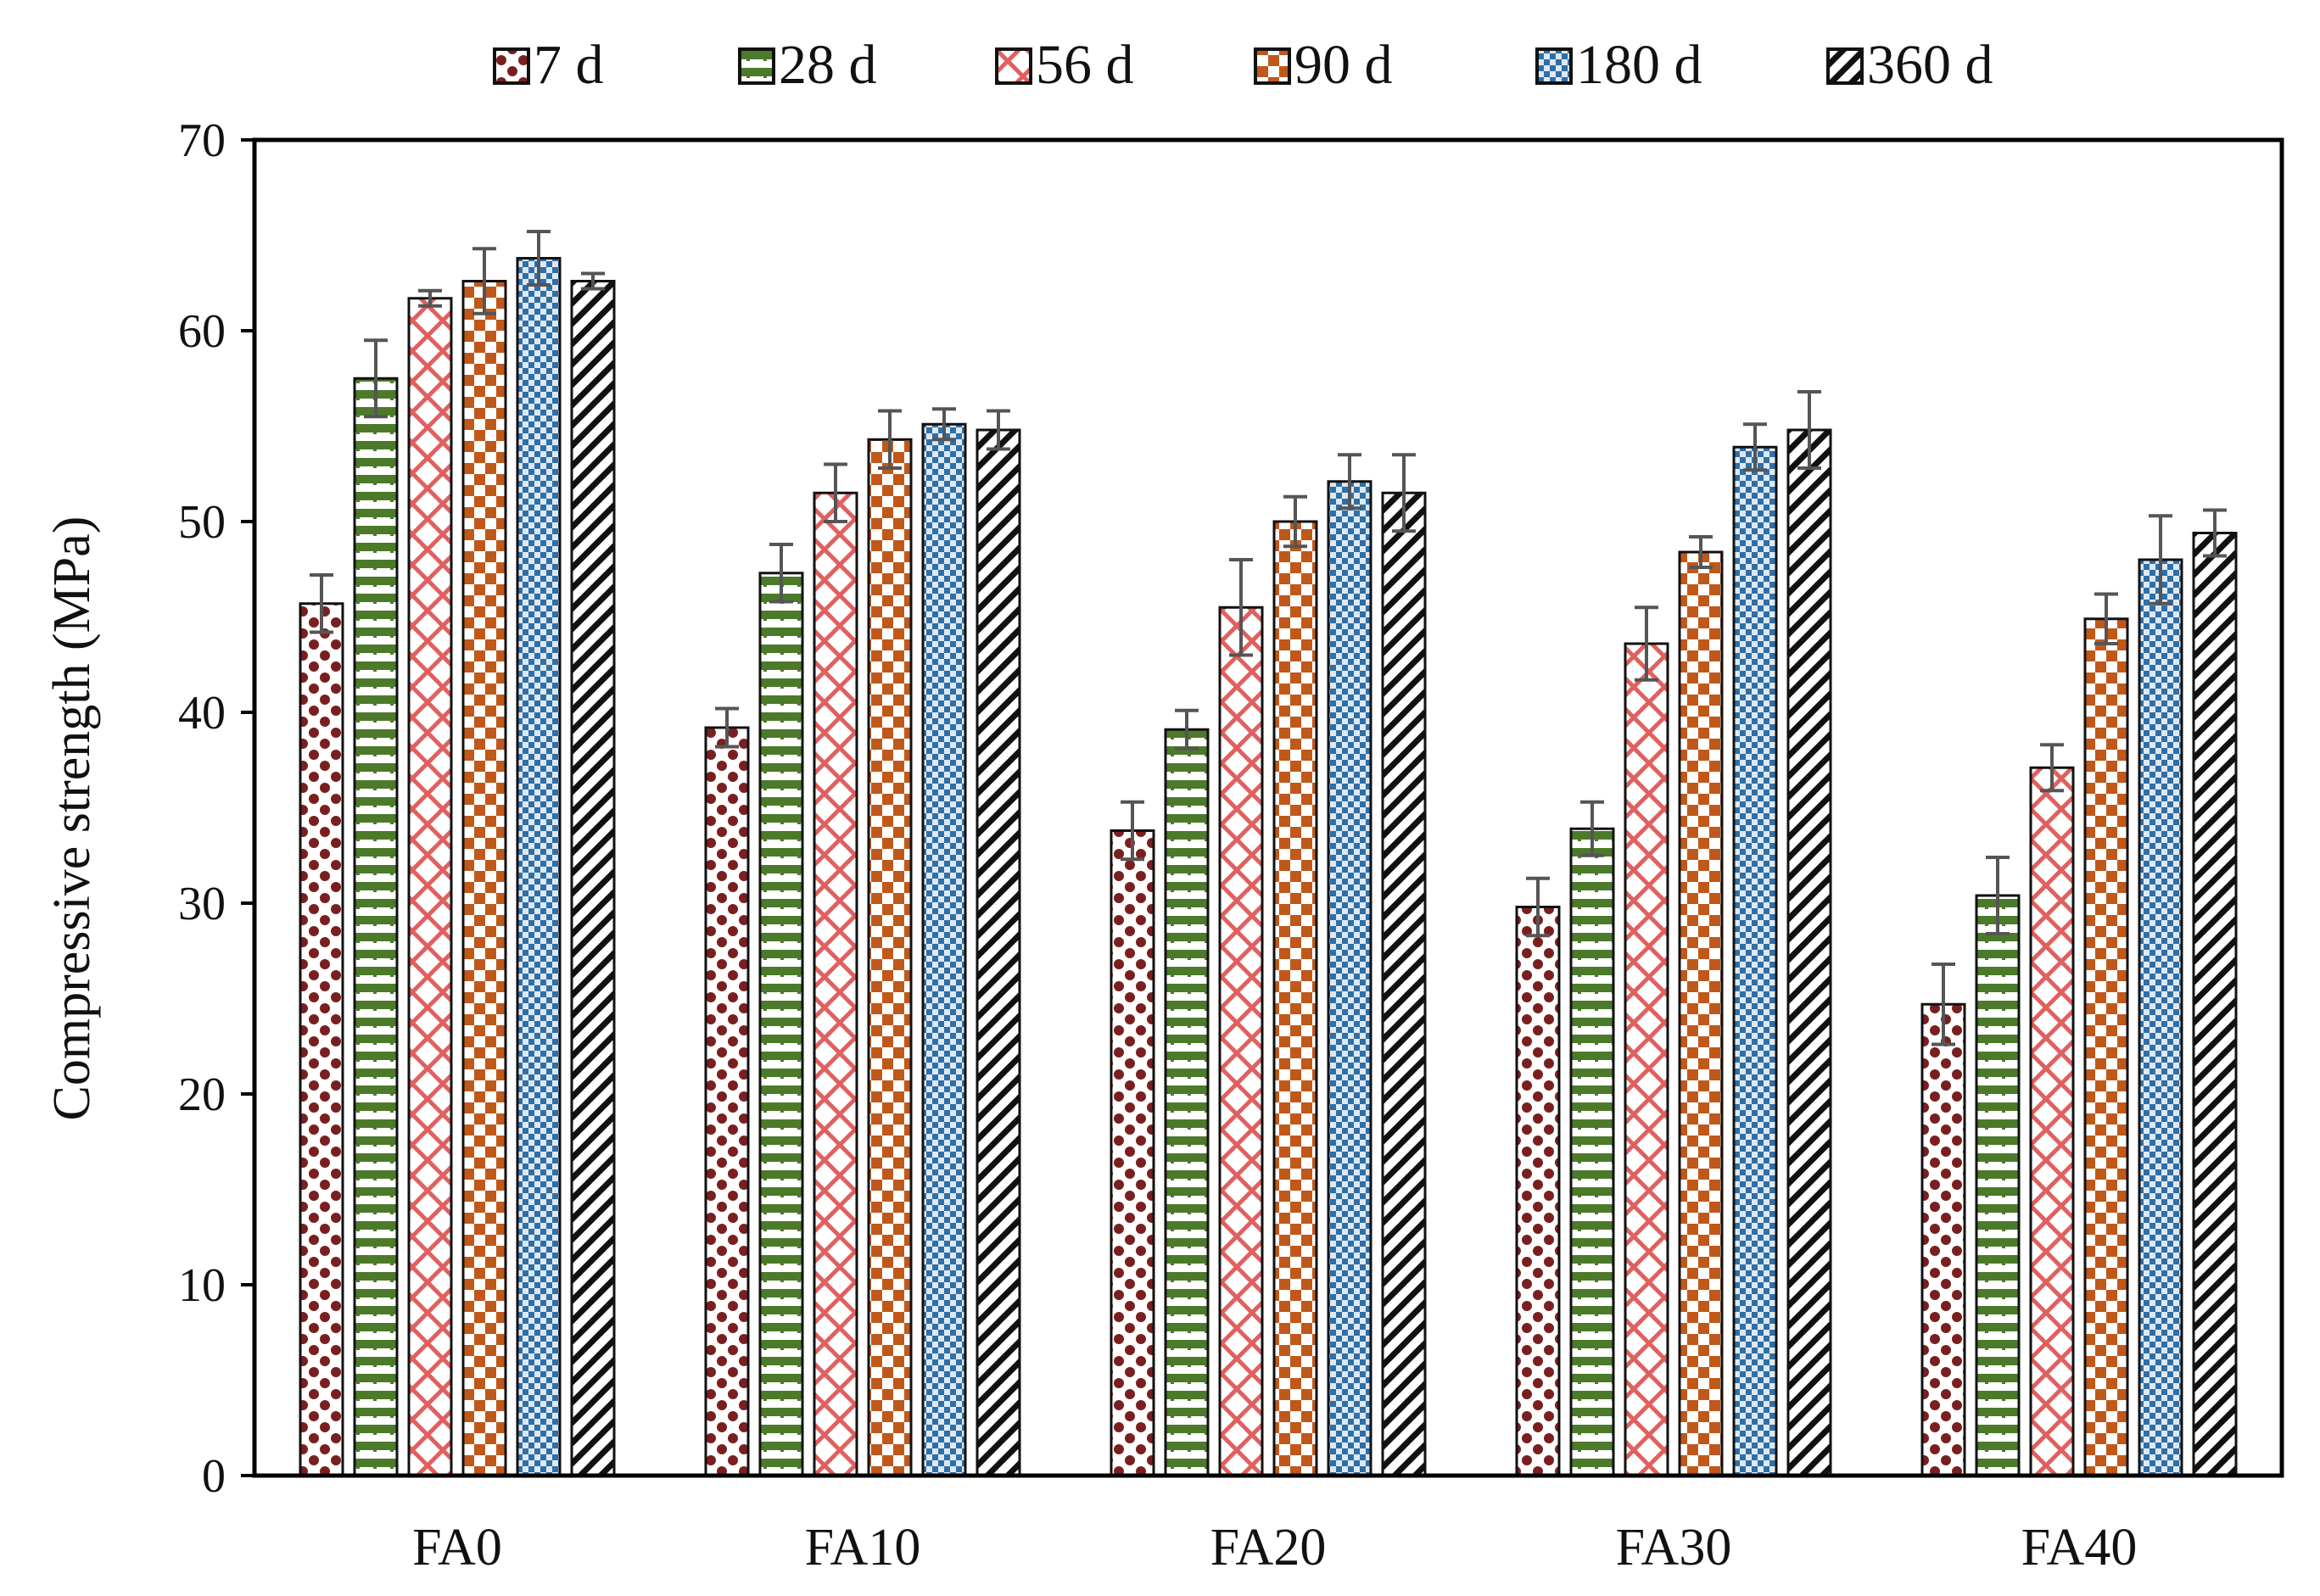 The image size is (2320, 1596). Describe the element at coordinates (72, 818) in the screenshot. I see `y-axis-title: Compressive strength (MPa)` at that location.